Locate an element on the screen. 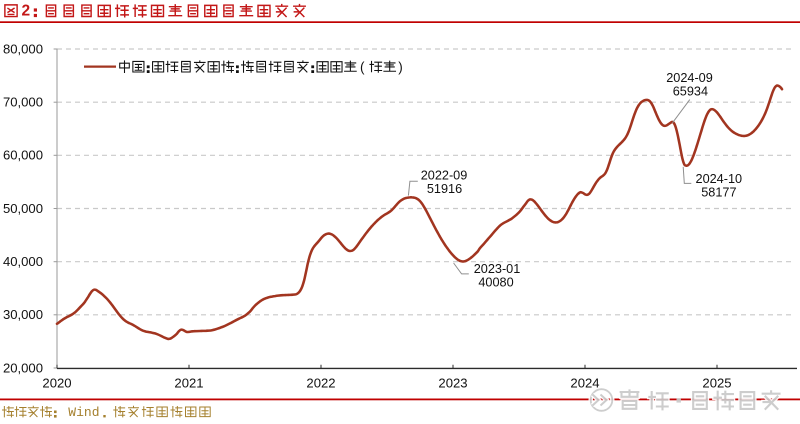 The height and width of the screenshot is (424, 800). svg-text: 2024-09 is located at coordinates (689, 78).